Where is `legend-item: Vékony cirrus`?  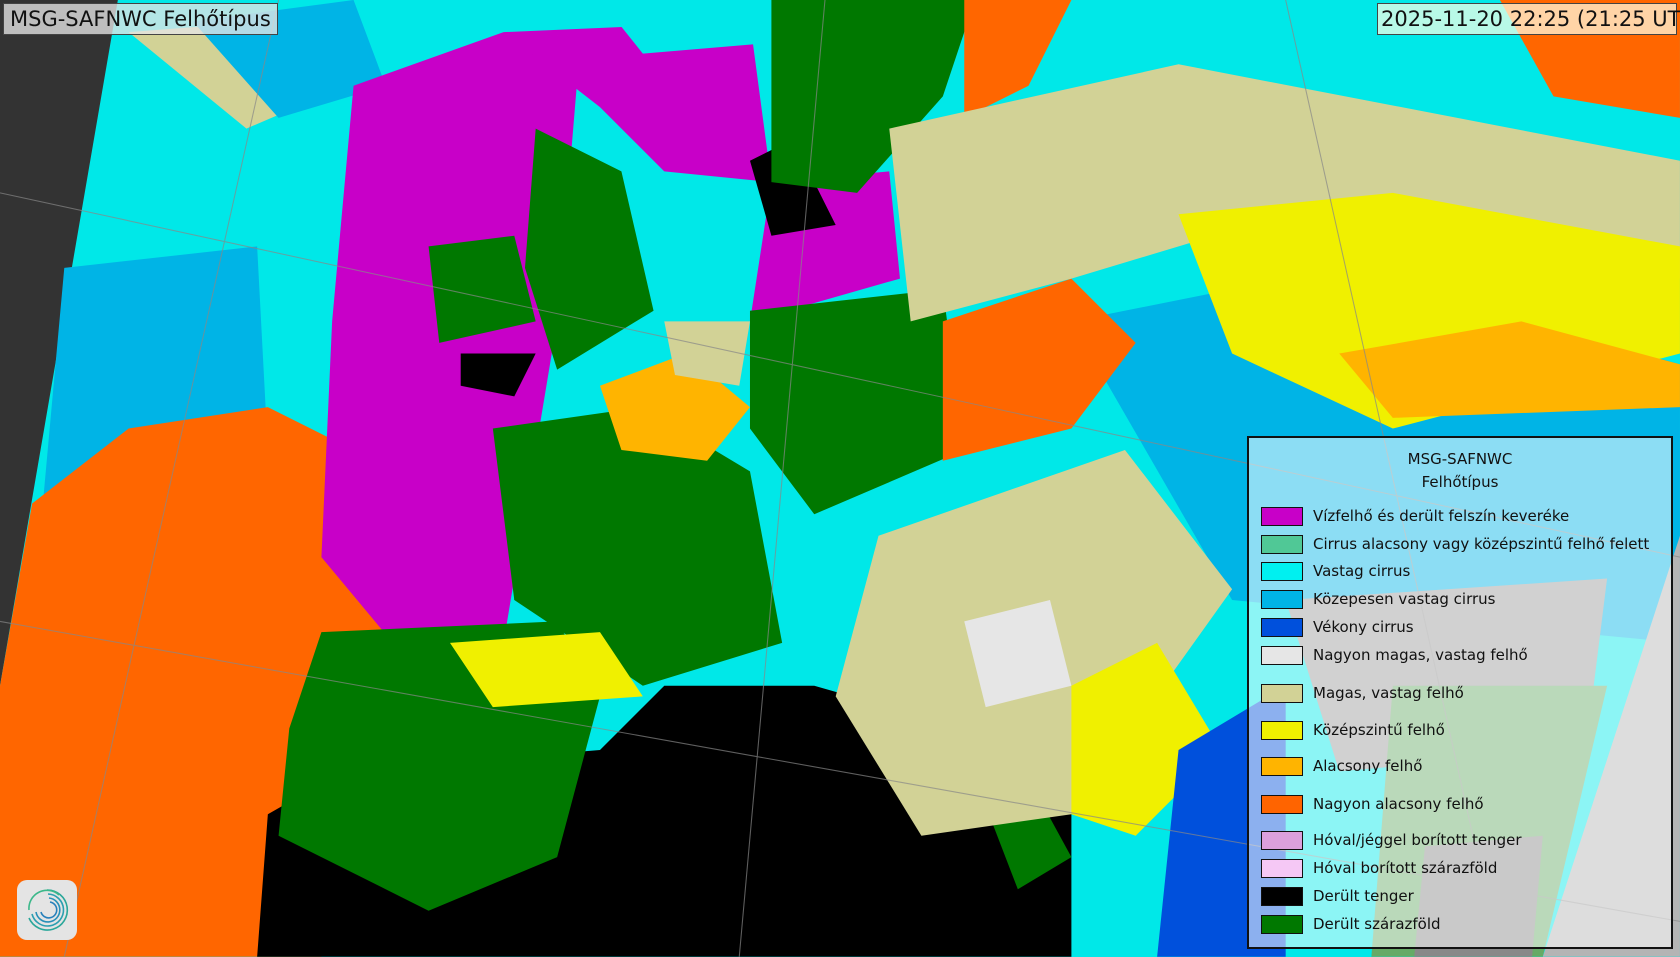
legend-item: Vékony cirrus is located at coordinates (1337, 627).